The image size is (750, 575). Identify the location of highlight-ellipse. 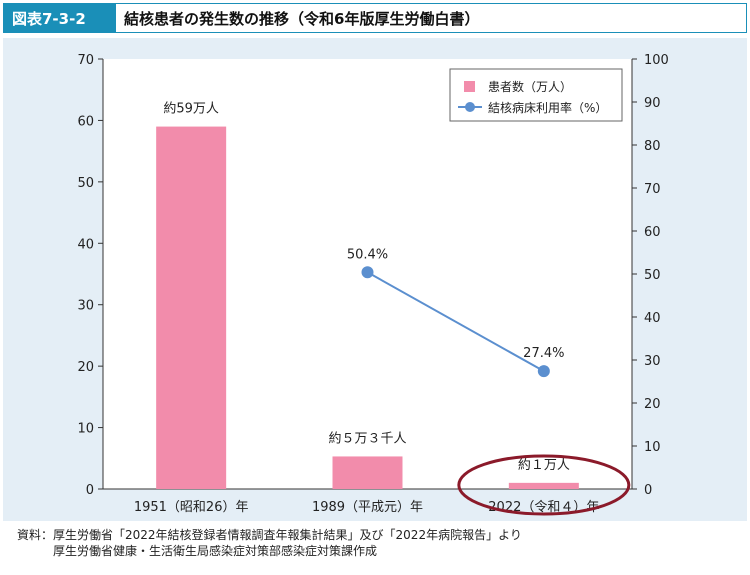
(544, 485).